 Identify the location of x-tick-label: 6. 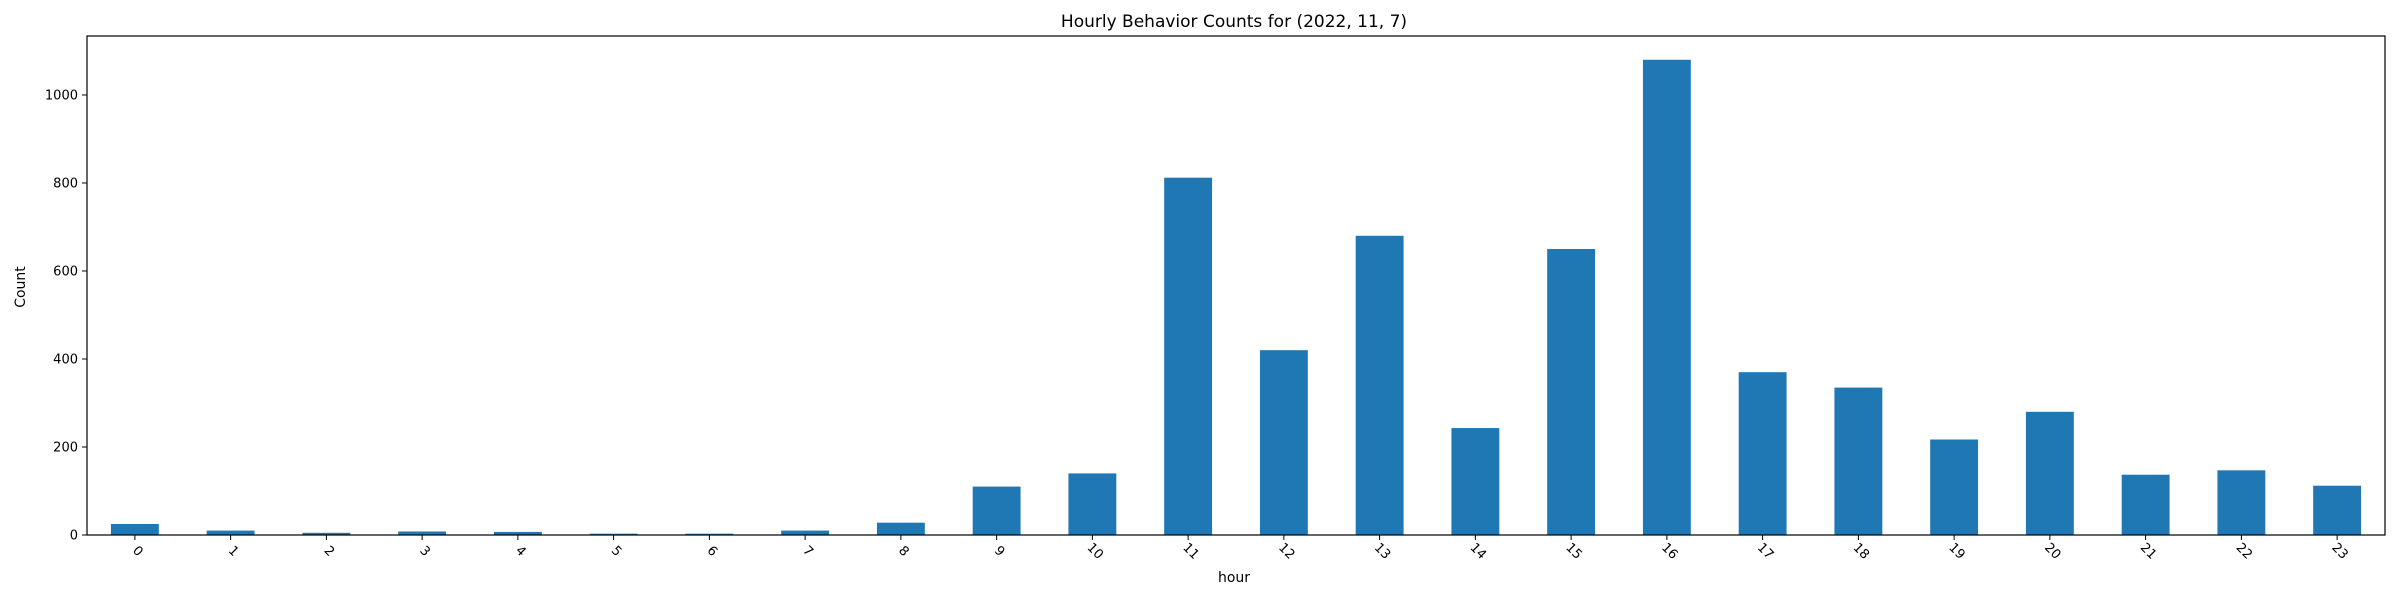
(712, 551).